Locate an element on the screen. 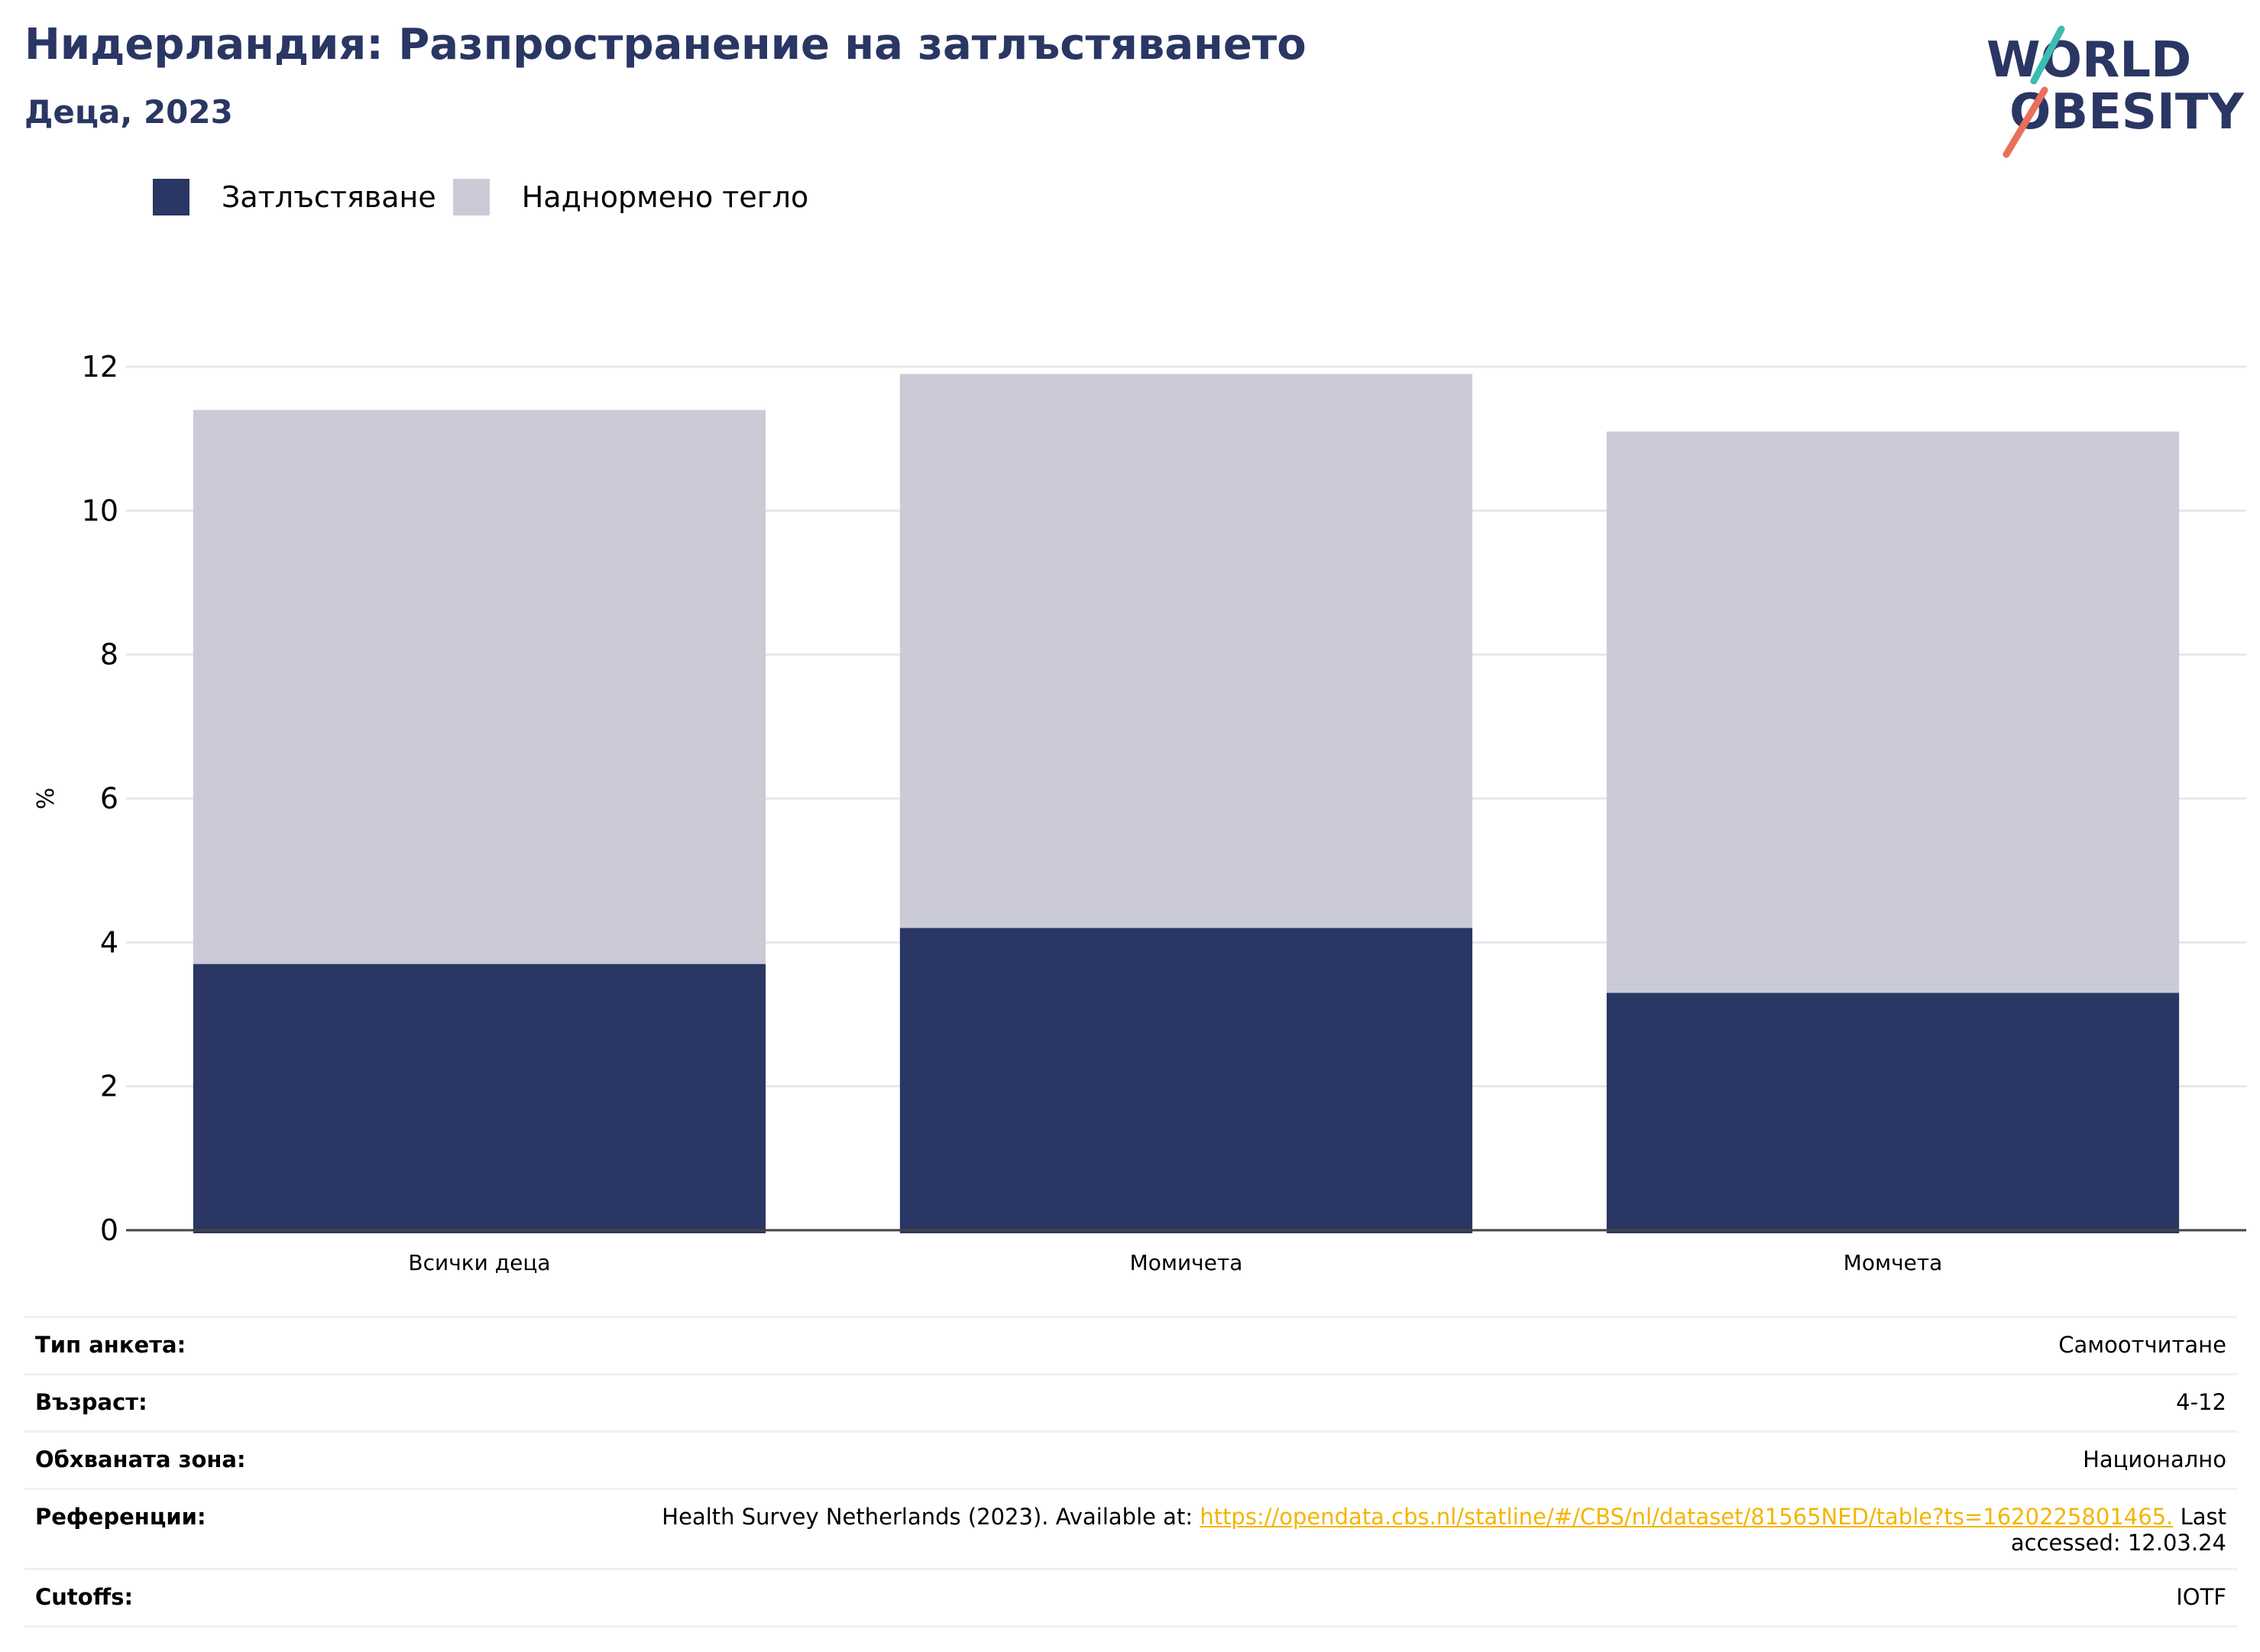 Image resolution: width=2260 pixels, height=1652 pixels. info-value-age: 4-12 is located at coordinates (2201, 1402).